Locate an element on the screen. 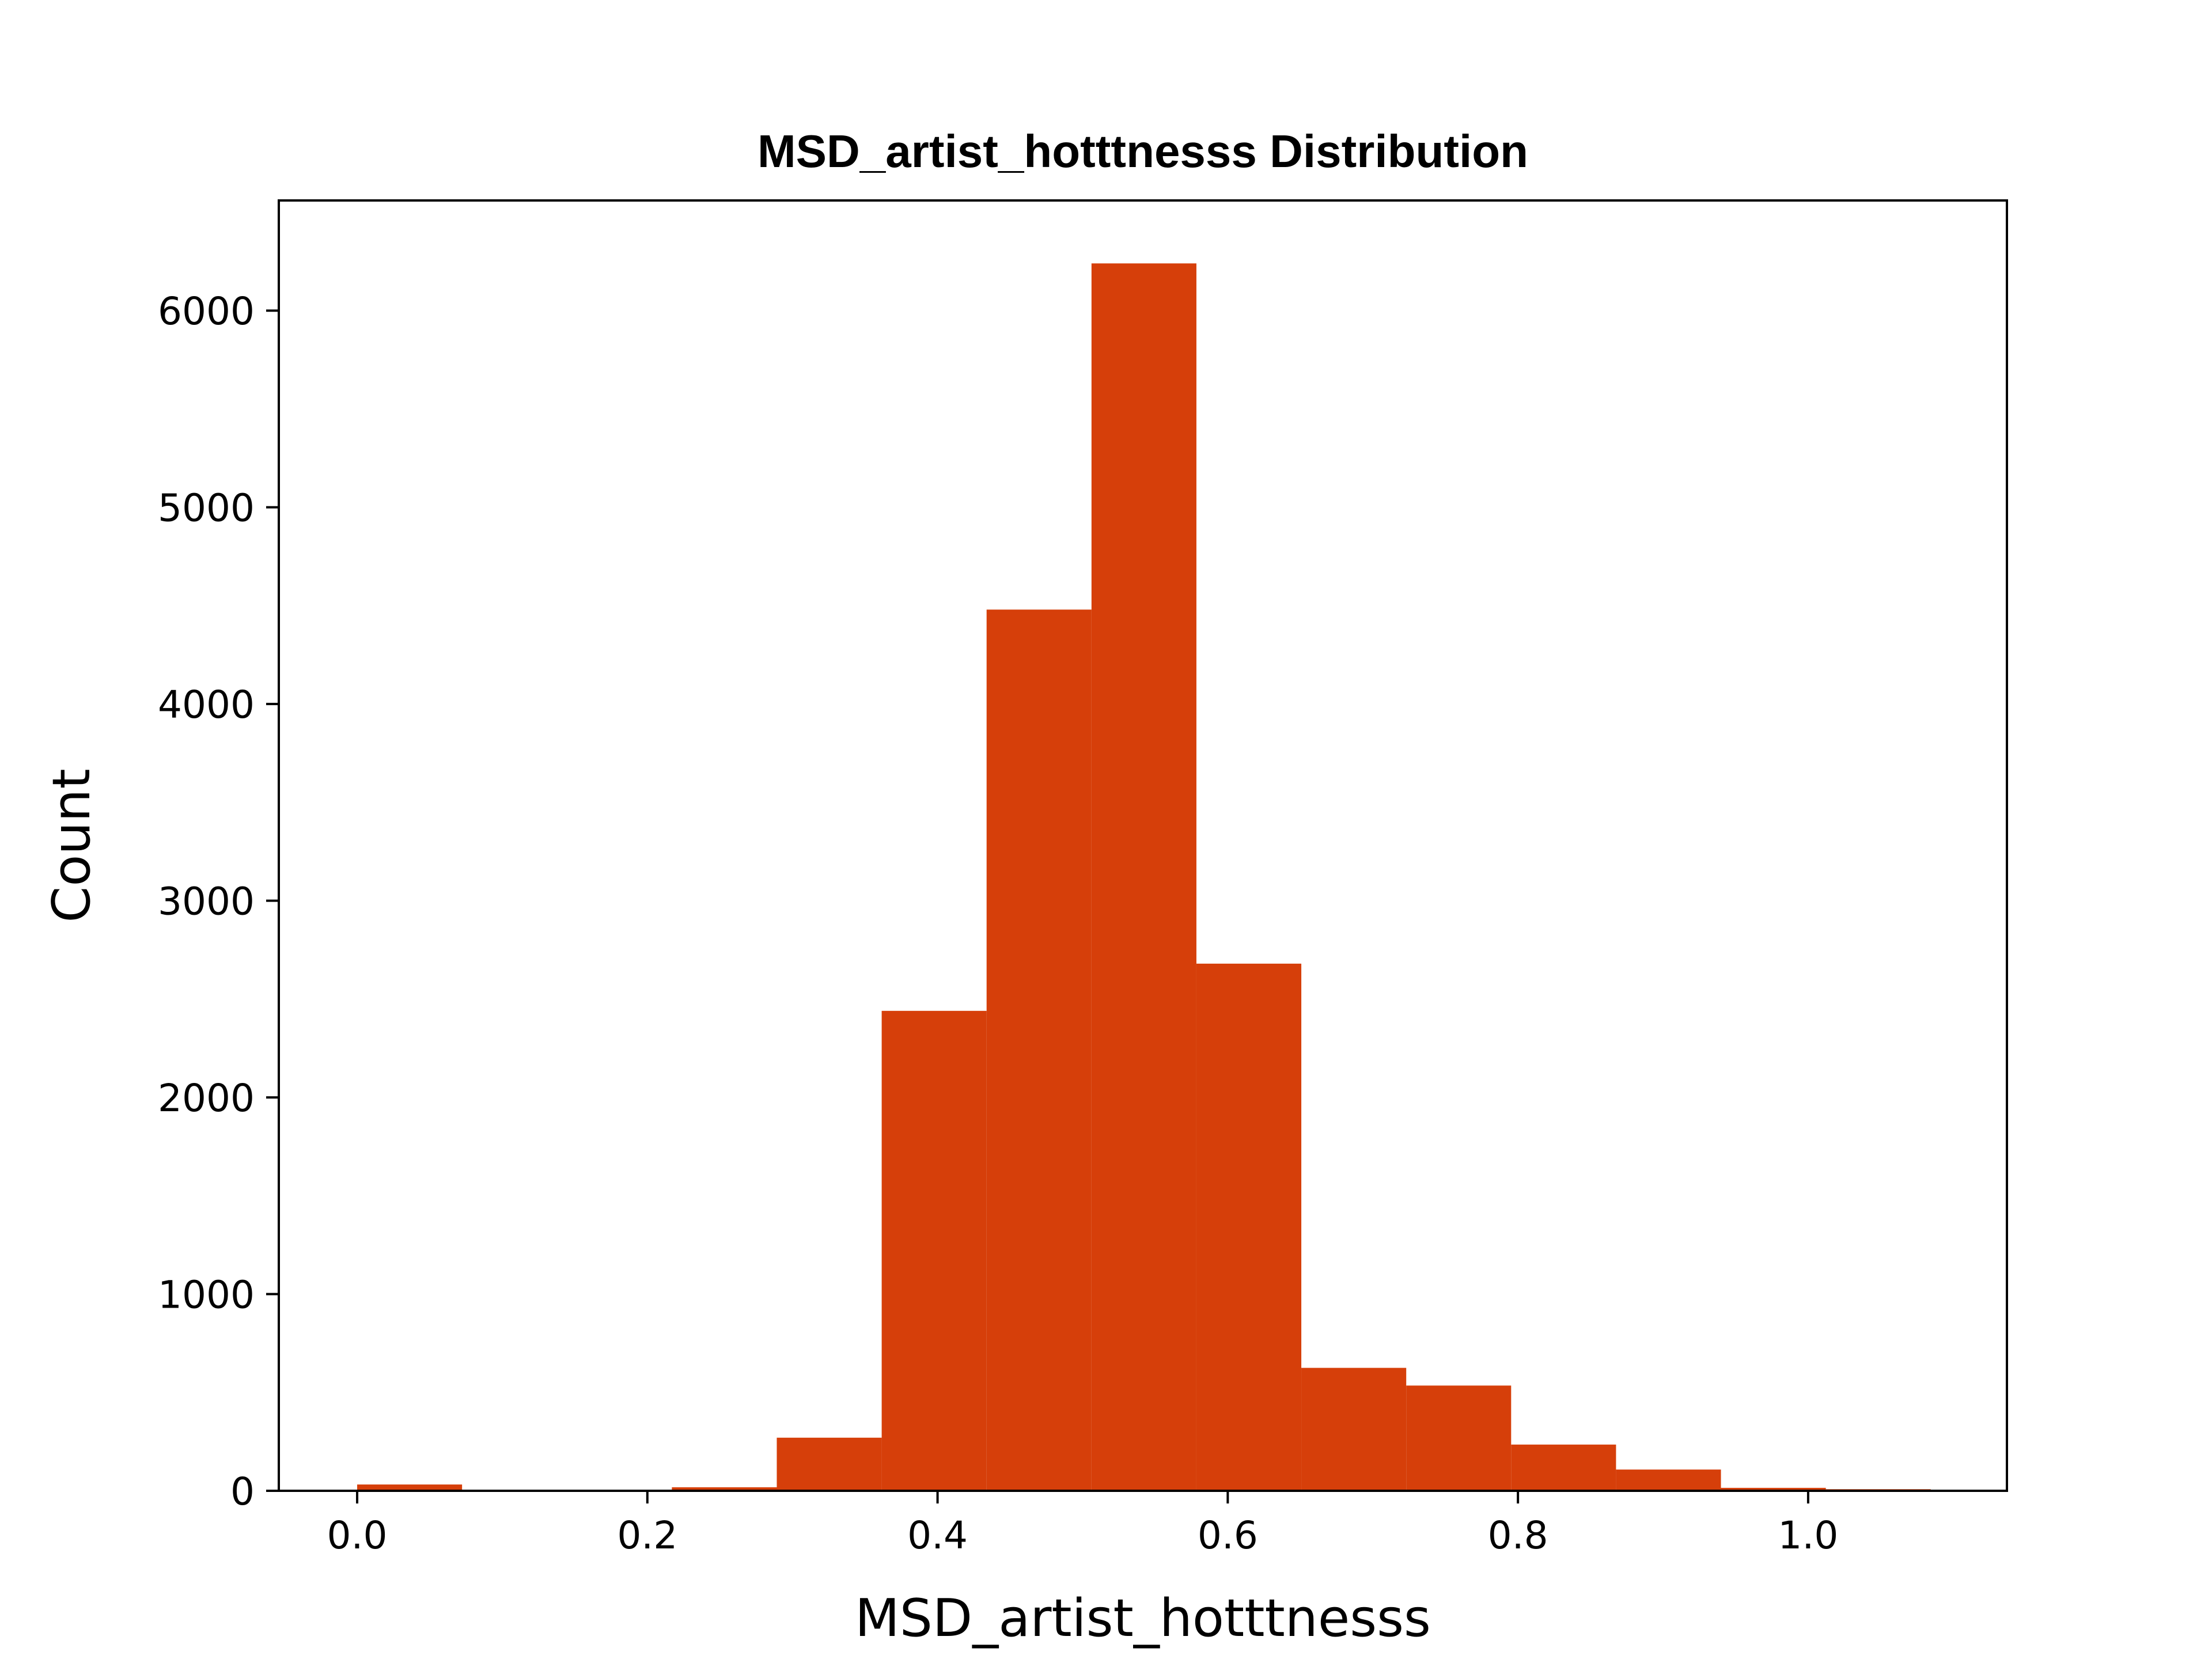  y-tick-label: 4000 is located at coordinates (206, 705).